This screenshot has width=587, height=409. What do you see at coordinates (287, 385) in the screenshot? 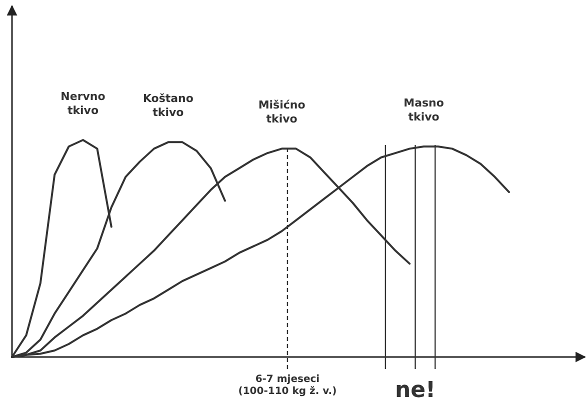
I see `text: 6-7 mjeseci (100-110 kg ž. v.)` at bounding box center [287, 385].